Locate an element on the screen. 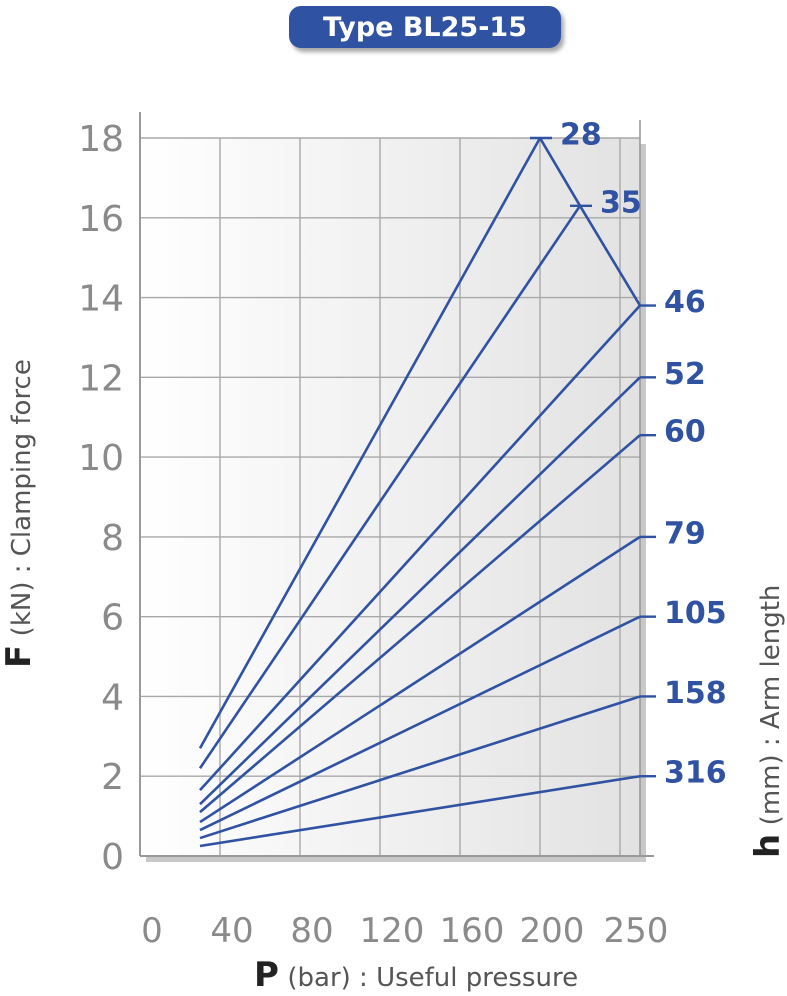 The width and height of the screenshot is (787, 996). x-axis-symbol: P is located at coordinates (266, 975).